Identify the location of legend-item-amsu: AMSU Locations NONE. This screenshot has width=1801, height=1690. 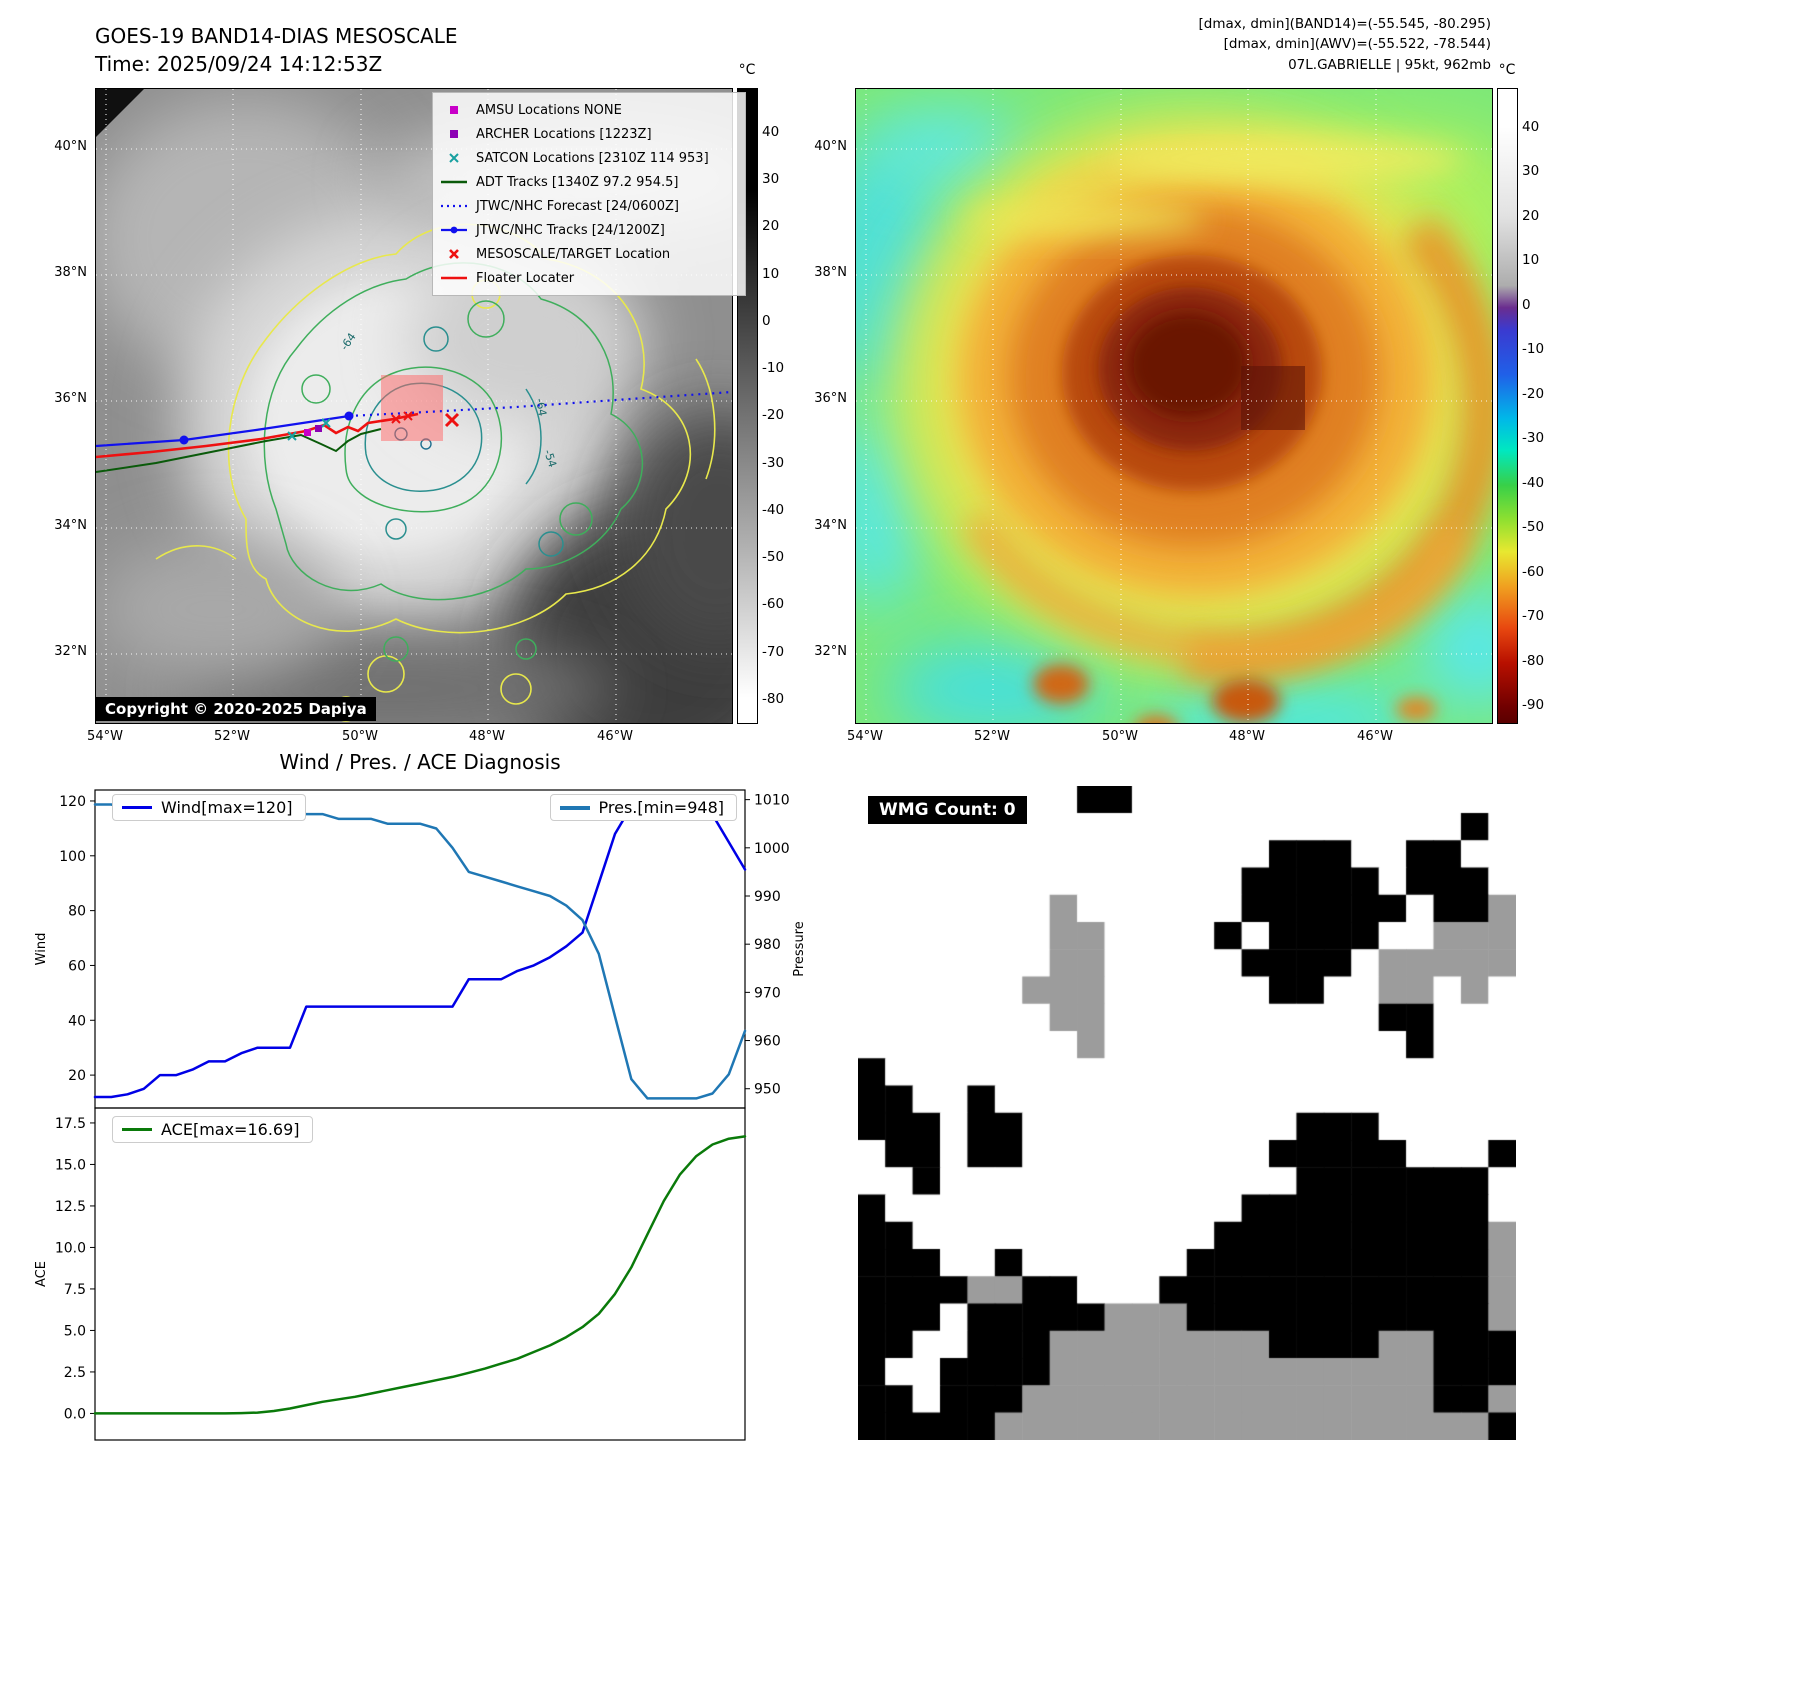
(589, 110).